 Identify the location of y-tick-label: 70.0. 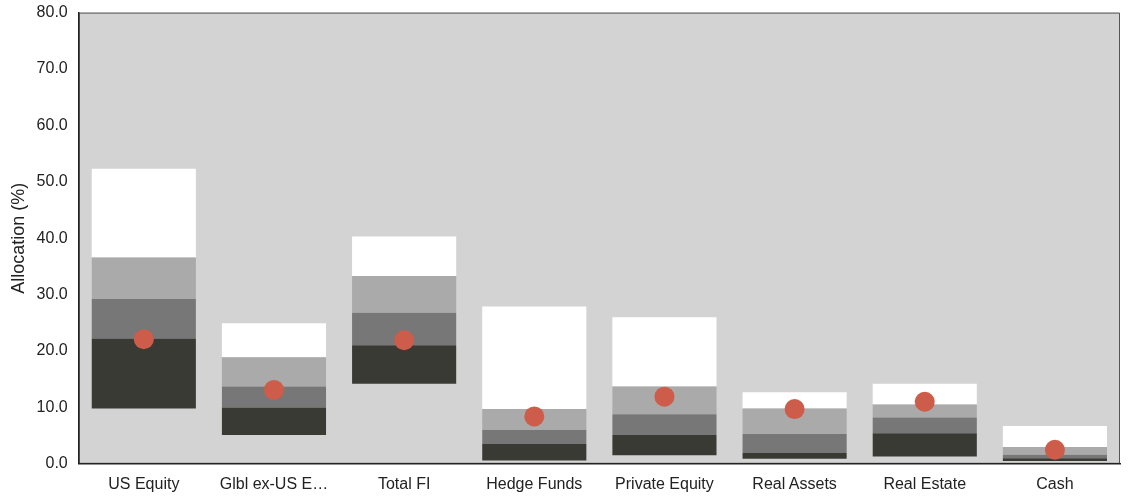
(52, 68).